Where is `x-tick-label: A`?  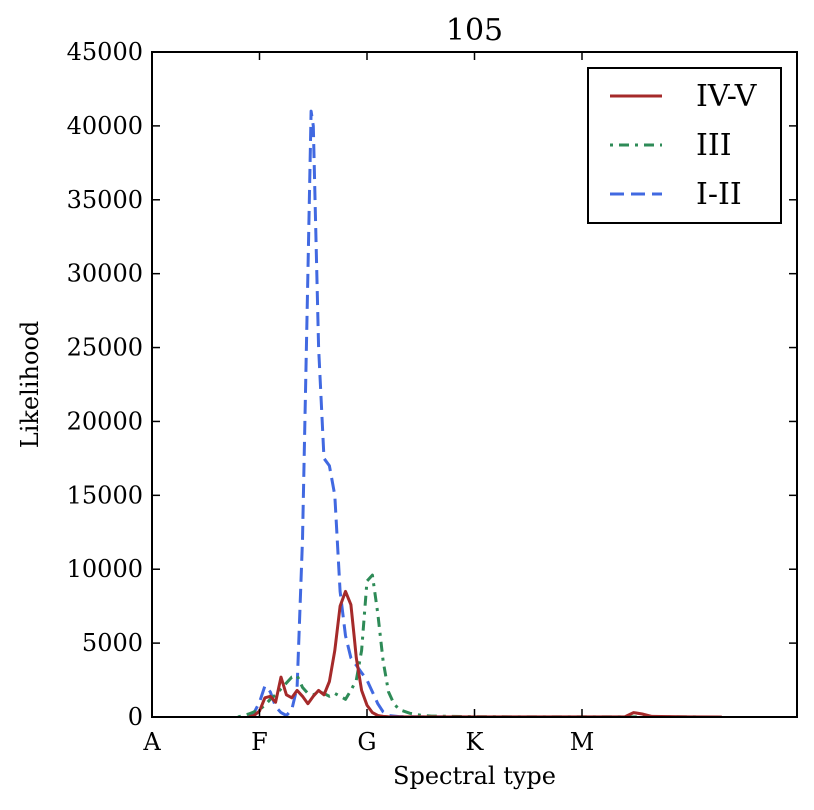 x-tick-label: A is located at coordinates (151, 742).